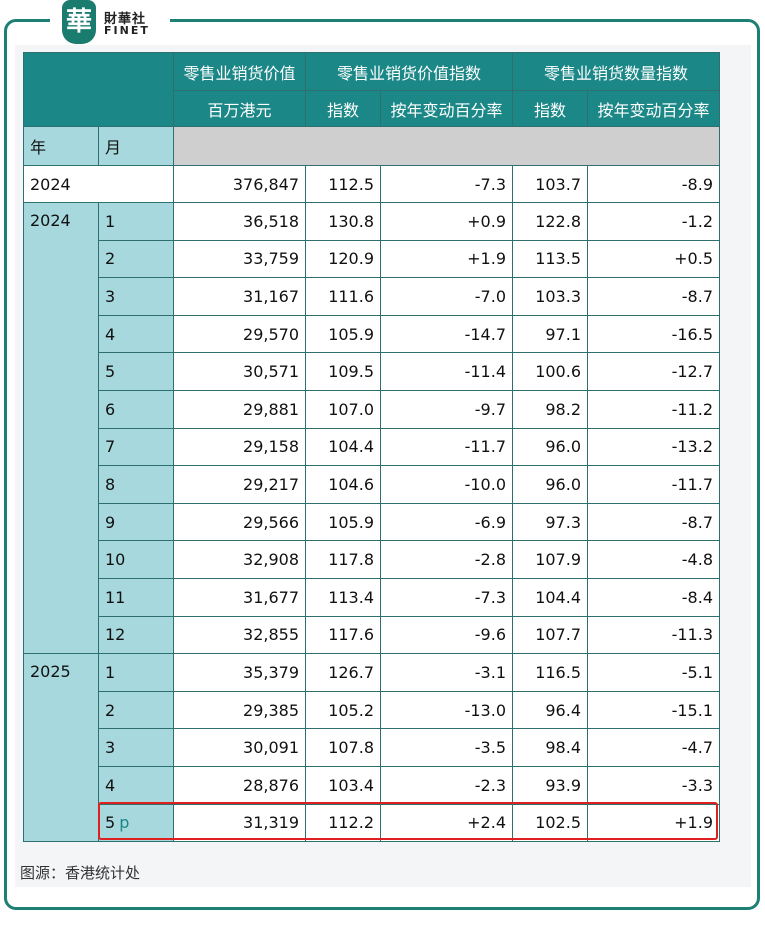 The height and width of the screenshot is (933, 765). Describe the element at coordinates (239, 785) in the screenshot. I see `value-cell: 28,876` at that location.